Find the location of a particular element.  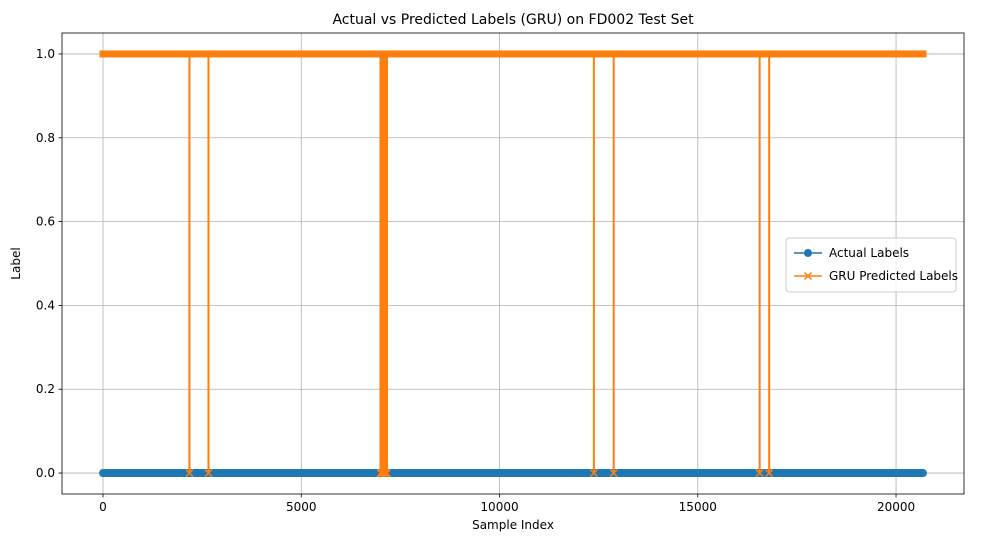

legend-box is located at coordinates (871, 265).